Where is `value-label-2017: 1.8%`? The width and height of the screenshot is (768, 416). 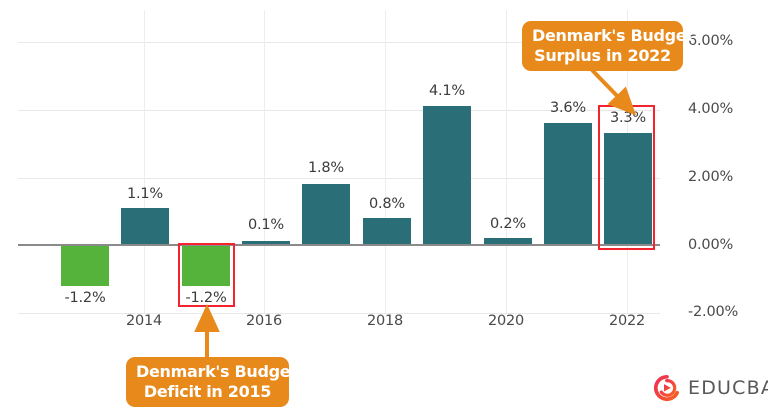 value-label-2017: 1.8% is located at coordinates (326, 168).